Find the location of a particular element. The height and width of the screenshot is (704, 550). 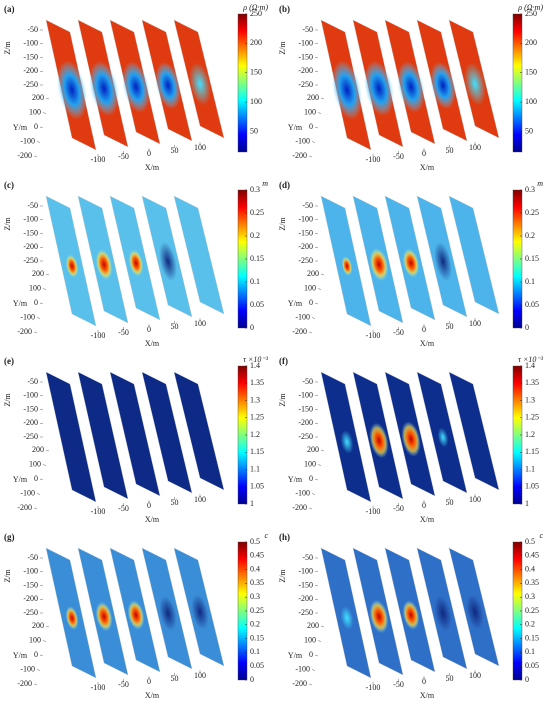

slice is located at coordinates (167, 432).